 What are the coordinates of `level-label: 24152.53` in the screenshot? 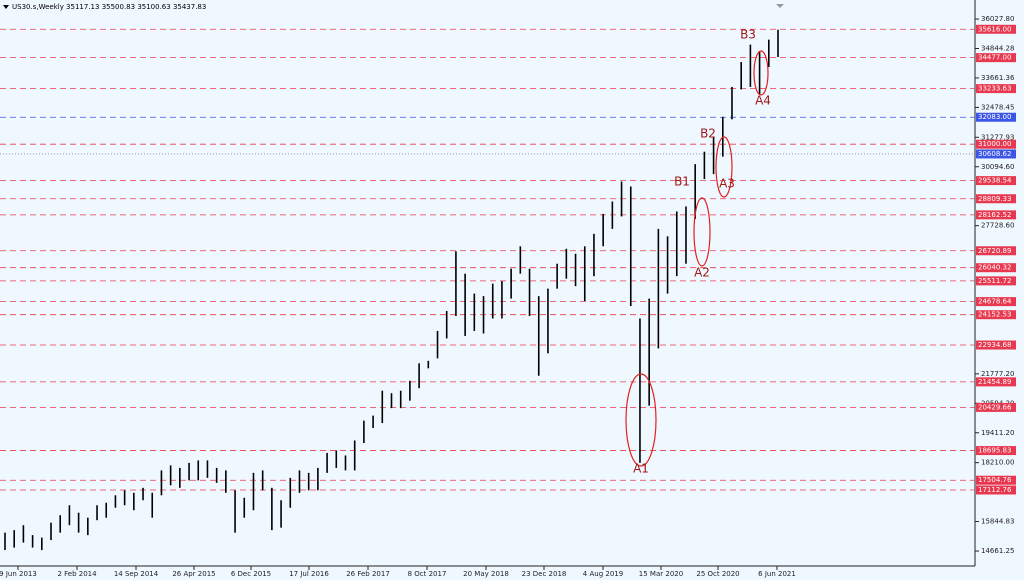 It's located at (994, 315).